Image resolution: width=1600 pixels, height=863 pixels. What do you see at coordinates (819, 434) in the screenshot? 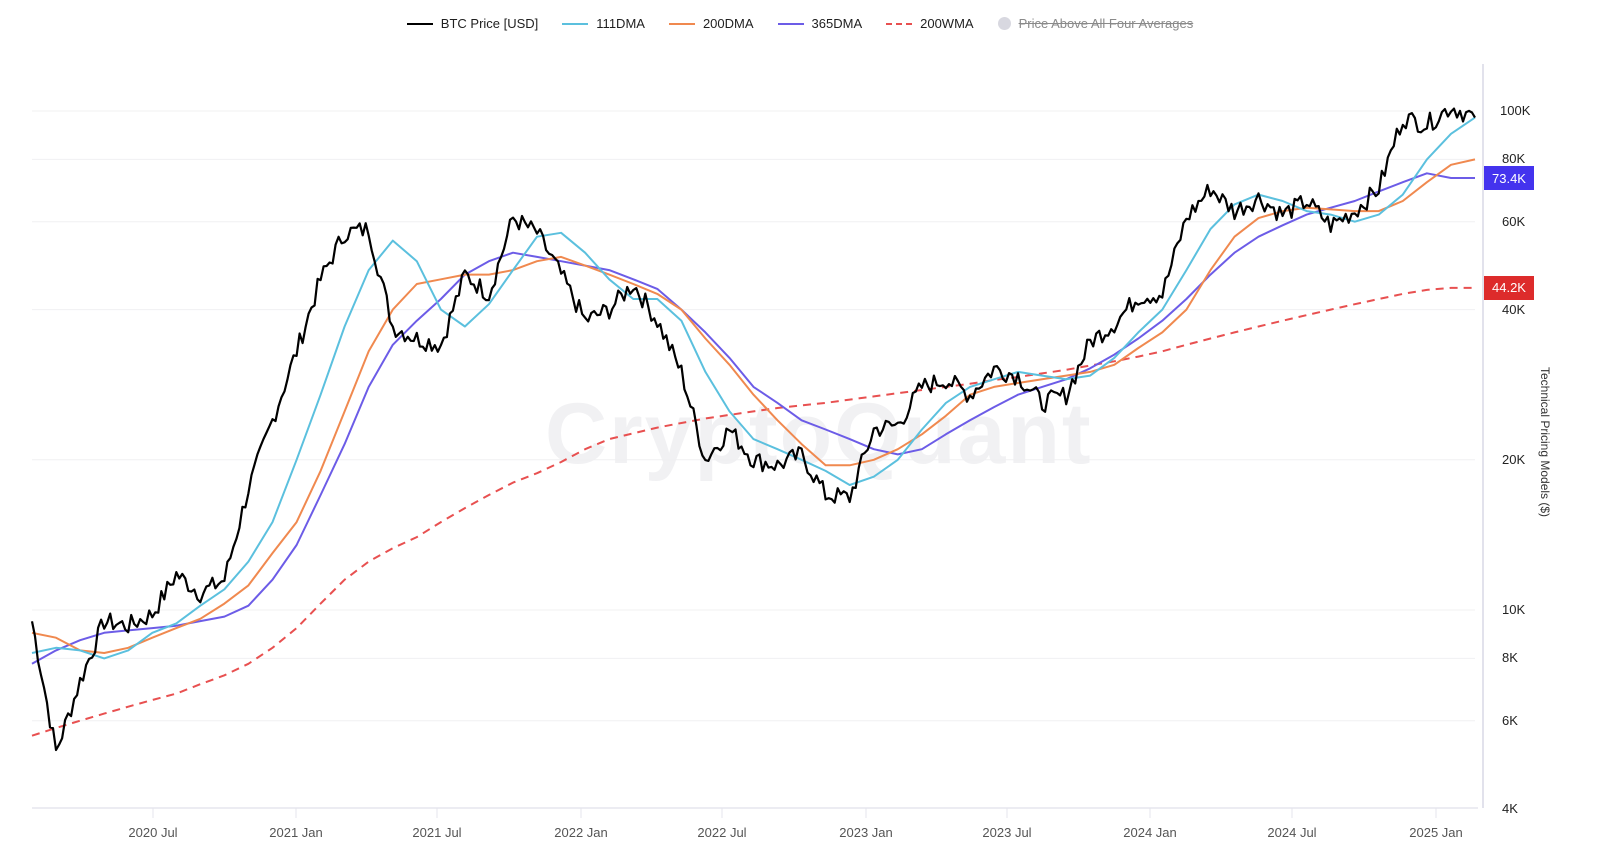
I see `watermark: CryptoQuant` at bounding box center [819, 434].